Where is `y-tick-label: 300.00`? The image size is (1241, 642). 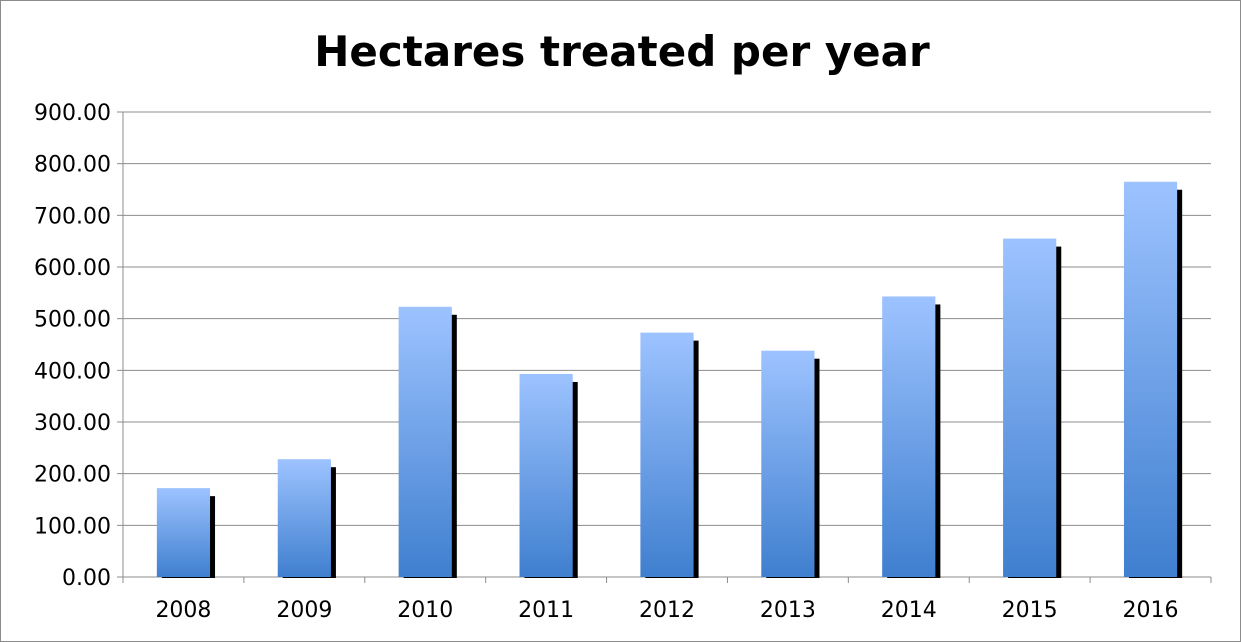
y-tick-label: 300.00 is located at coordinates (72, 423).